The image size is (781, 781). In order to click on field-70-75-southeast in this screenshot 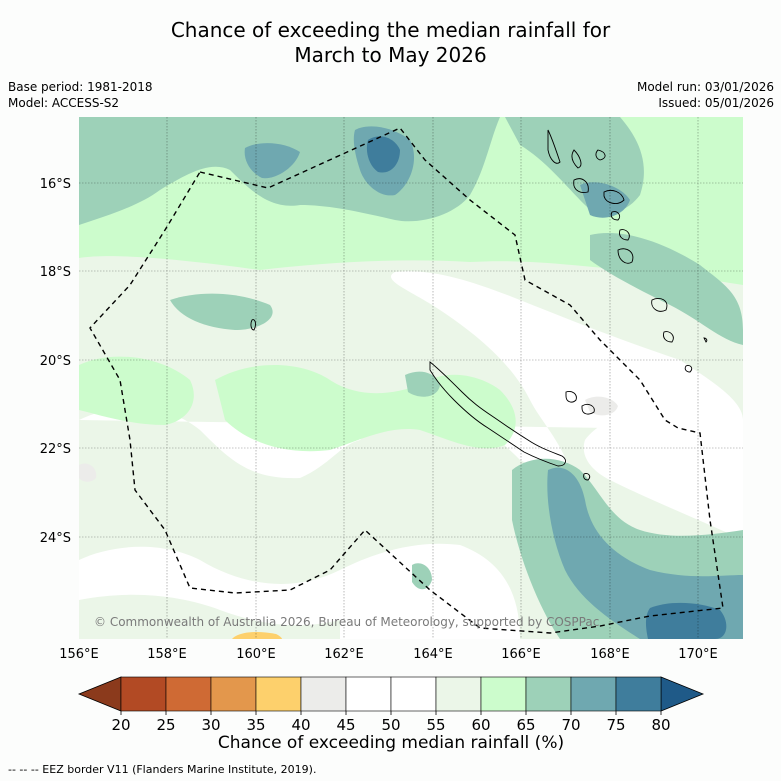, I will do `click(645, 553)`.